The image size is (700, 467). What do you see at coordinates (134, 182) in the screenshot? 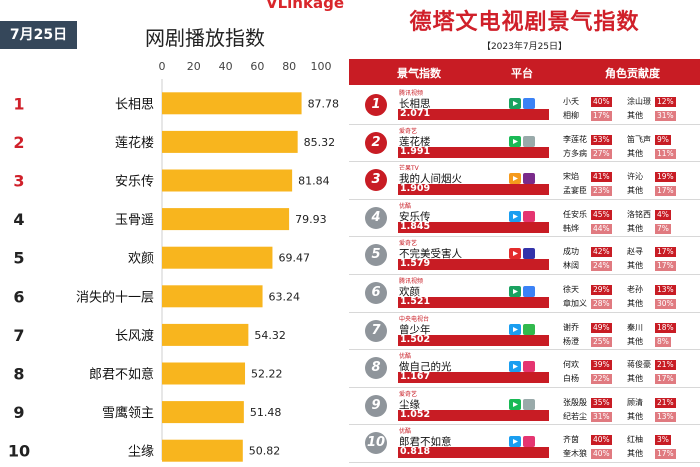
I see `category-label: 安乐传` at bounding box center [134, 182].